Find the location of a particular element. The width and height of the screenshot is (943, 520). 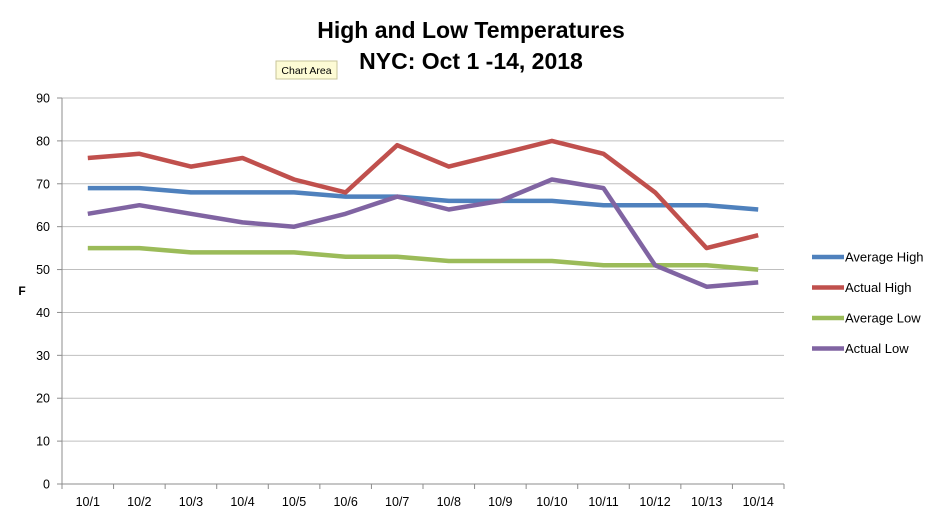

y-tick-label: 30 is located at coordinates (43, 356).